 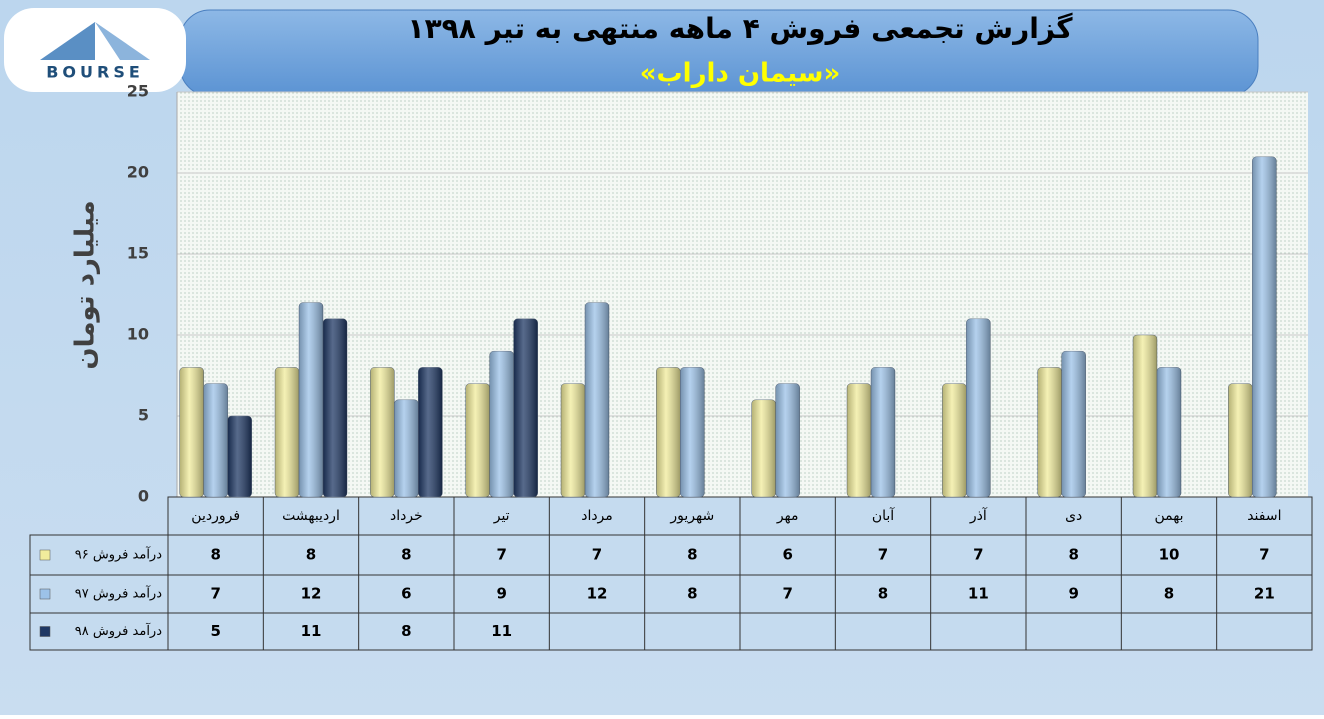 I want to click on x-tick-label: اردیبهشت, so click(x=311, y=516).